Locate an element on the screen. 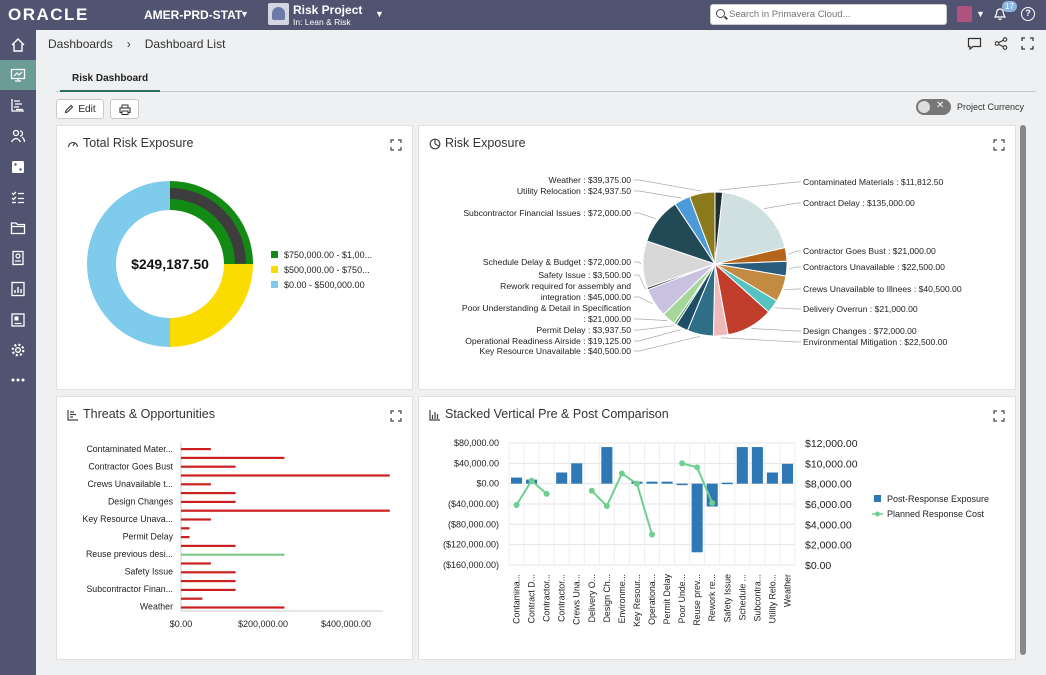 The image size is (1046, 675). sidebar is located at coordinates (18, 352).